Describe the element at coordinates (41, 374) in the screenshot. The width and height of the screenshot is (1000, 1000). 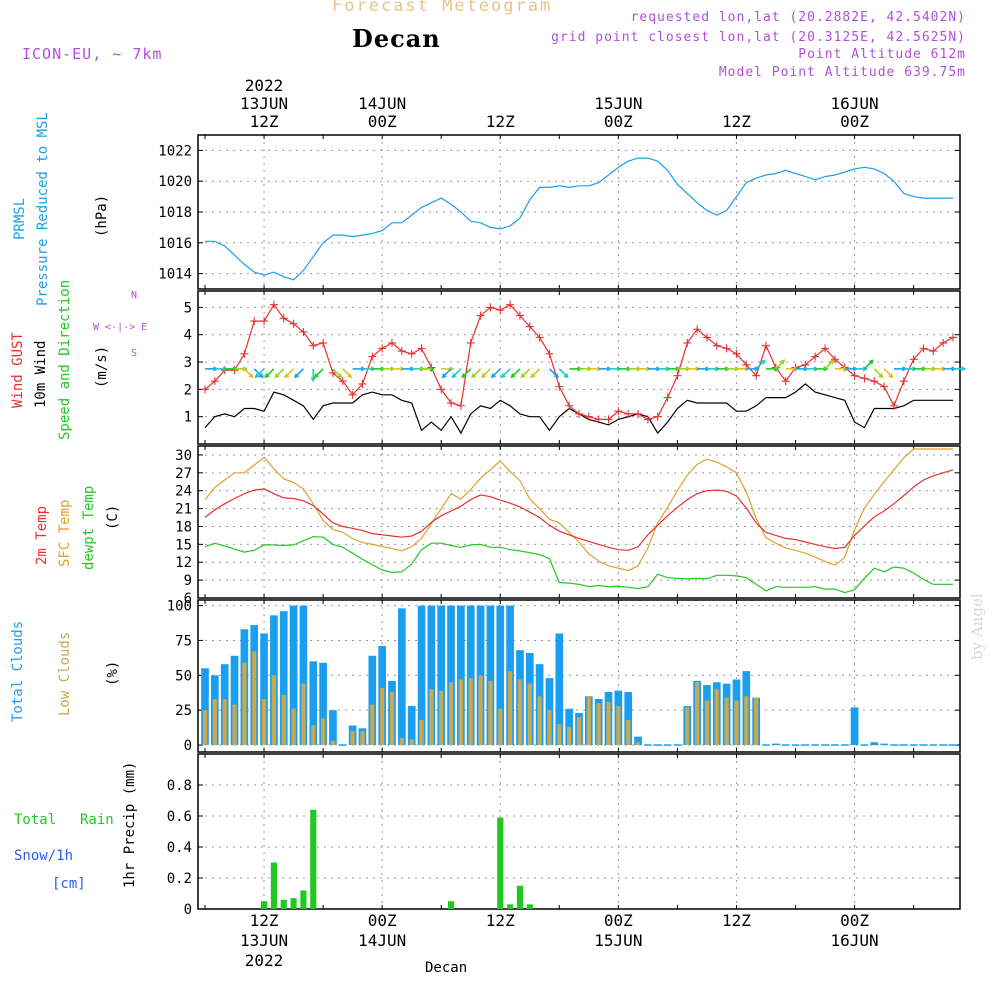
I see `wind10m-label: 10m Wind` at that location.